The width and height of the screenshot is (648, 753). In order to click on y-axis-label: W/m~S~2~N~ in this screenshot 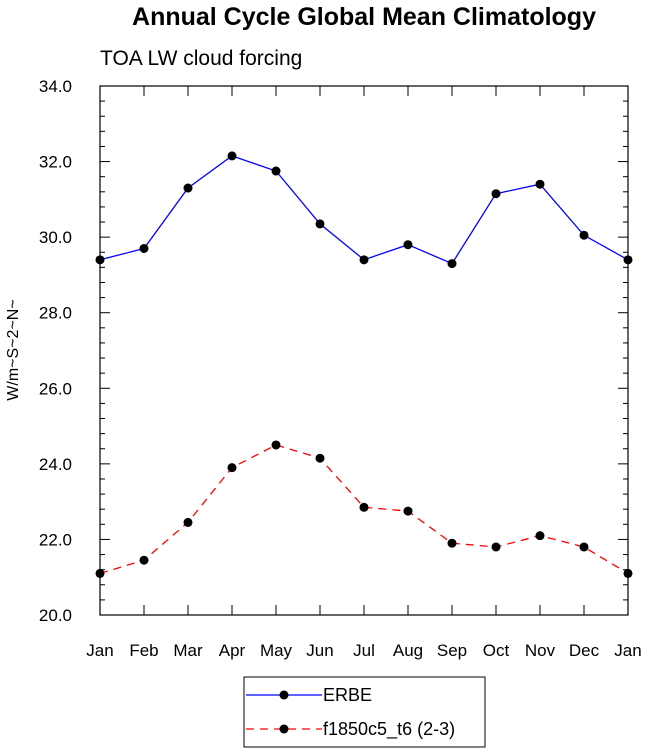, I will do `click(13, 349)`.